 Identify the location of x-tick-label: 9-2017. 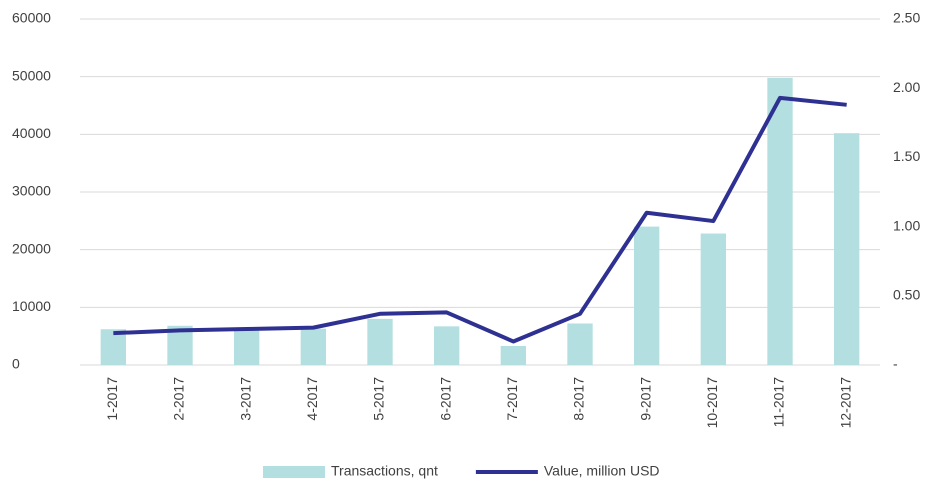
(645, 399).